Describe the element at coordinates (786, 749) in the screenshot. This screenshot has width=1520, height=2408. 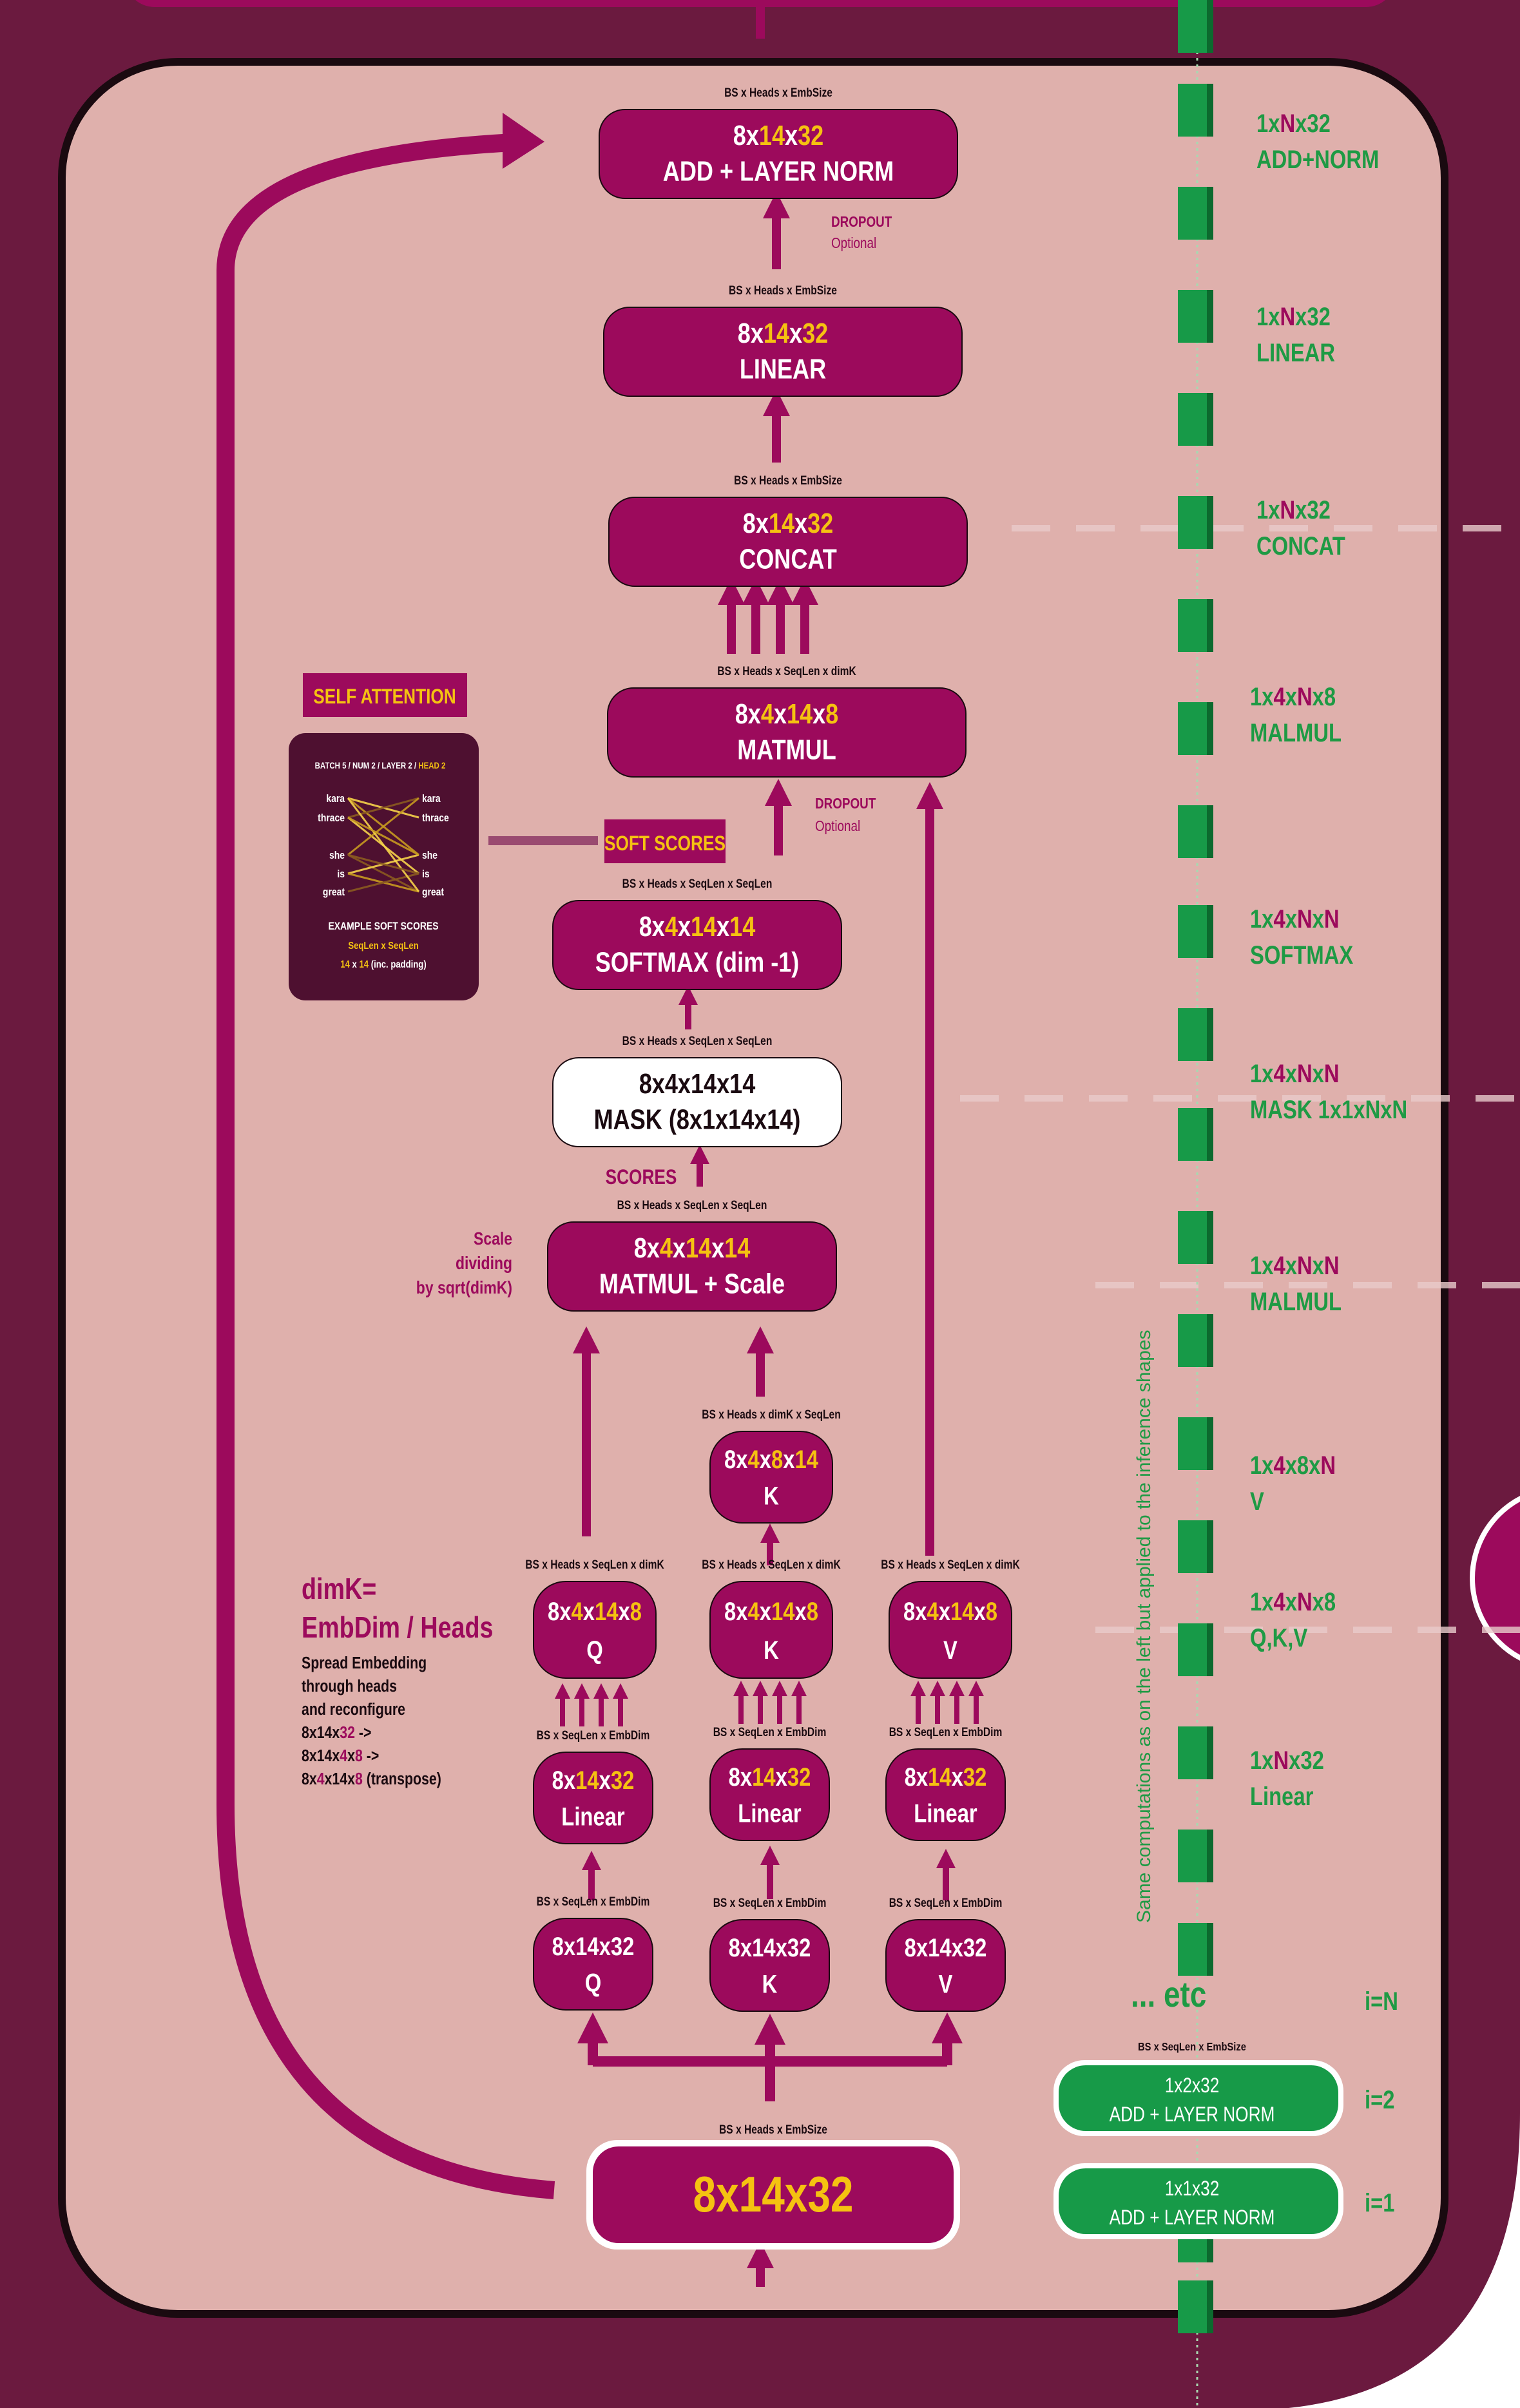
I see `block-name: MATMUL` at that location.